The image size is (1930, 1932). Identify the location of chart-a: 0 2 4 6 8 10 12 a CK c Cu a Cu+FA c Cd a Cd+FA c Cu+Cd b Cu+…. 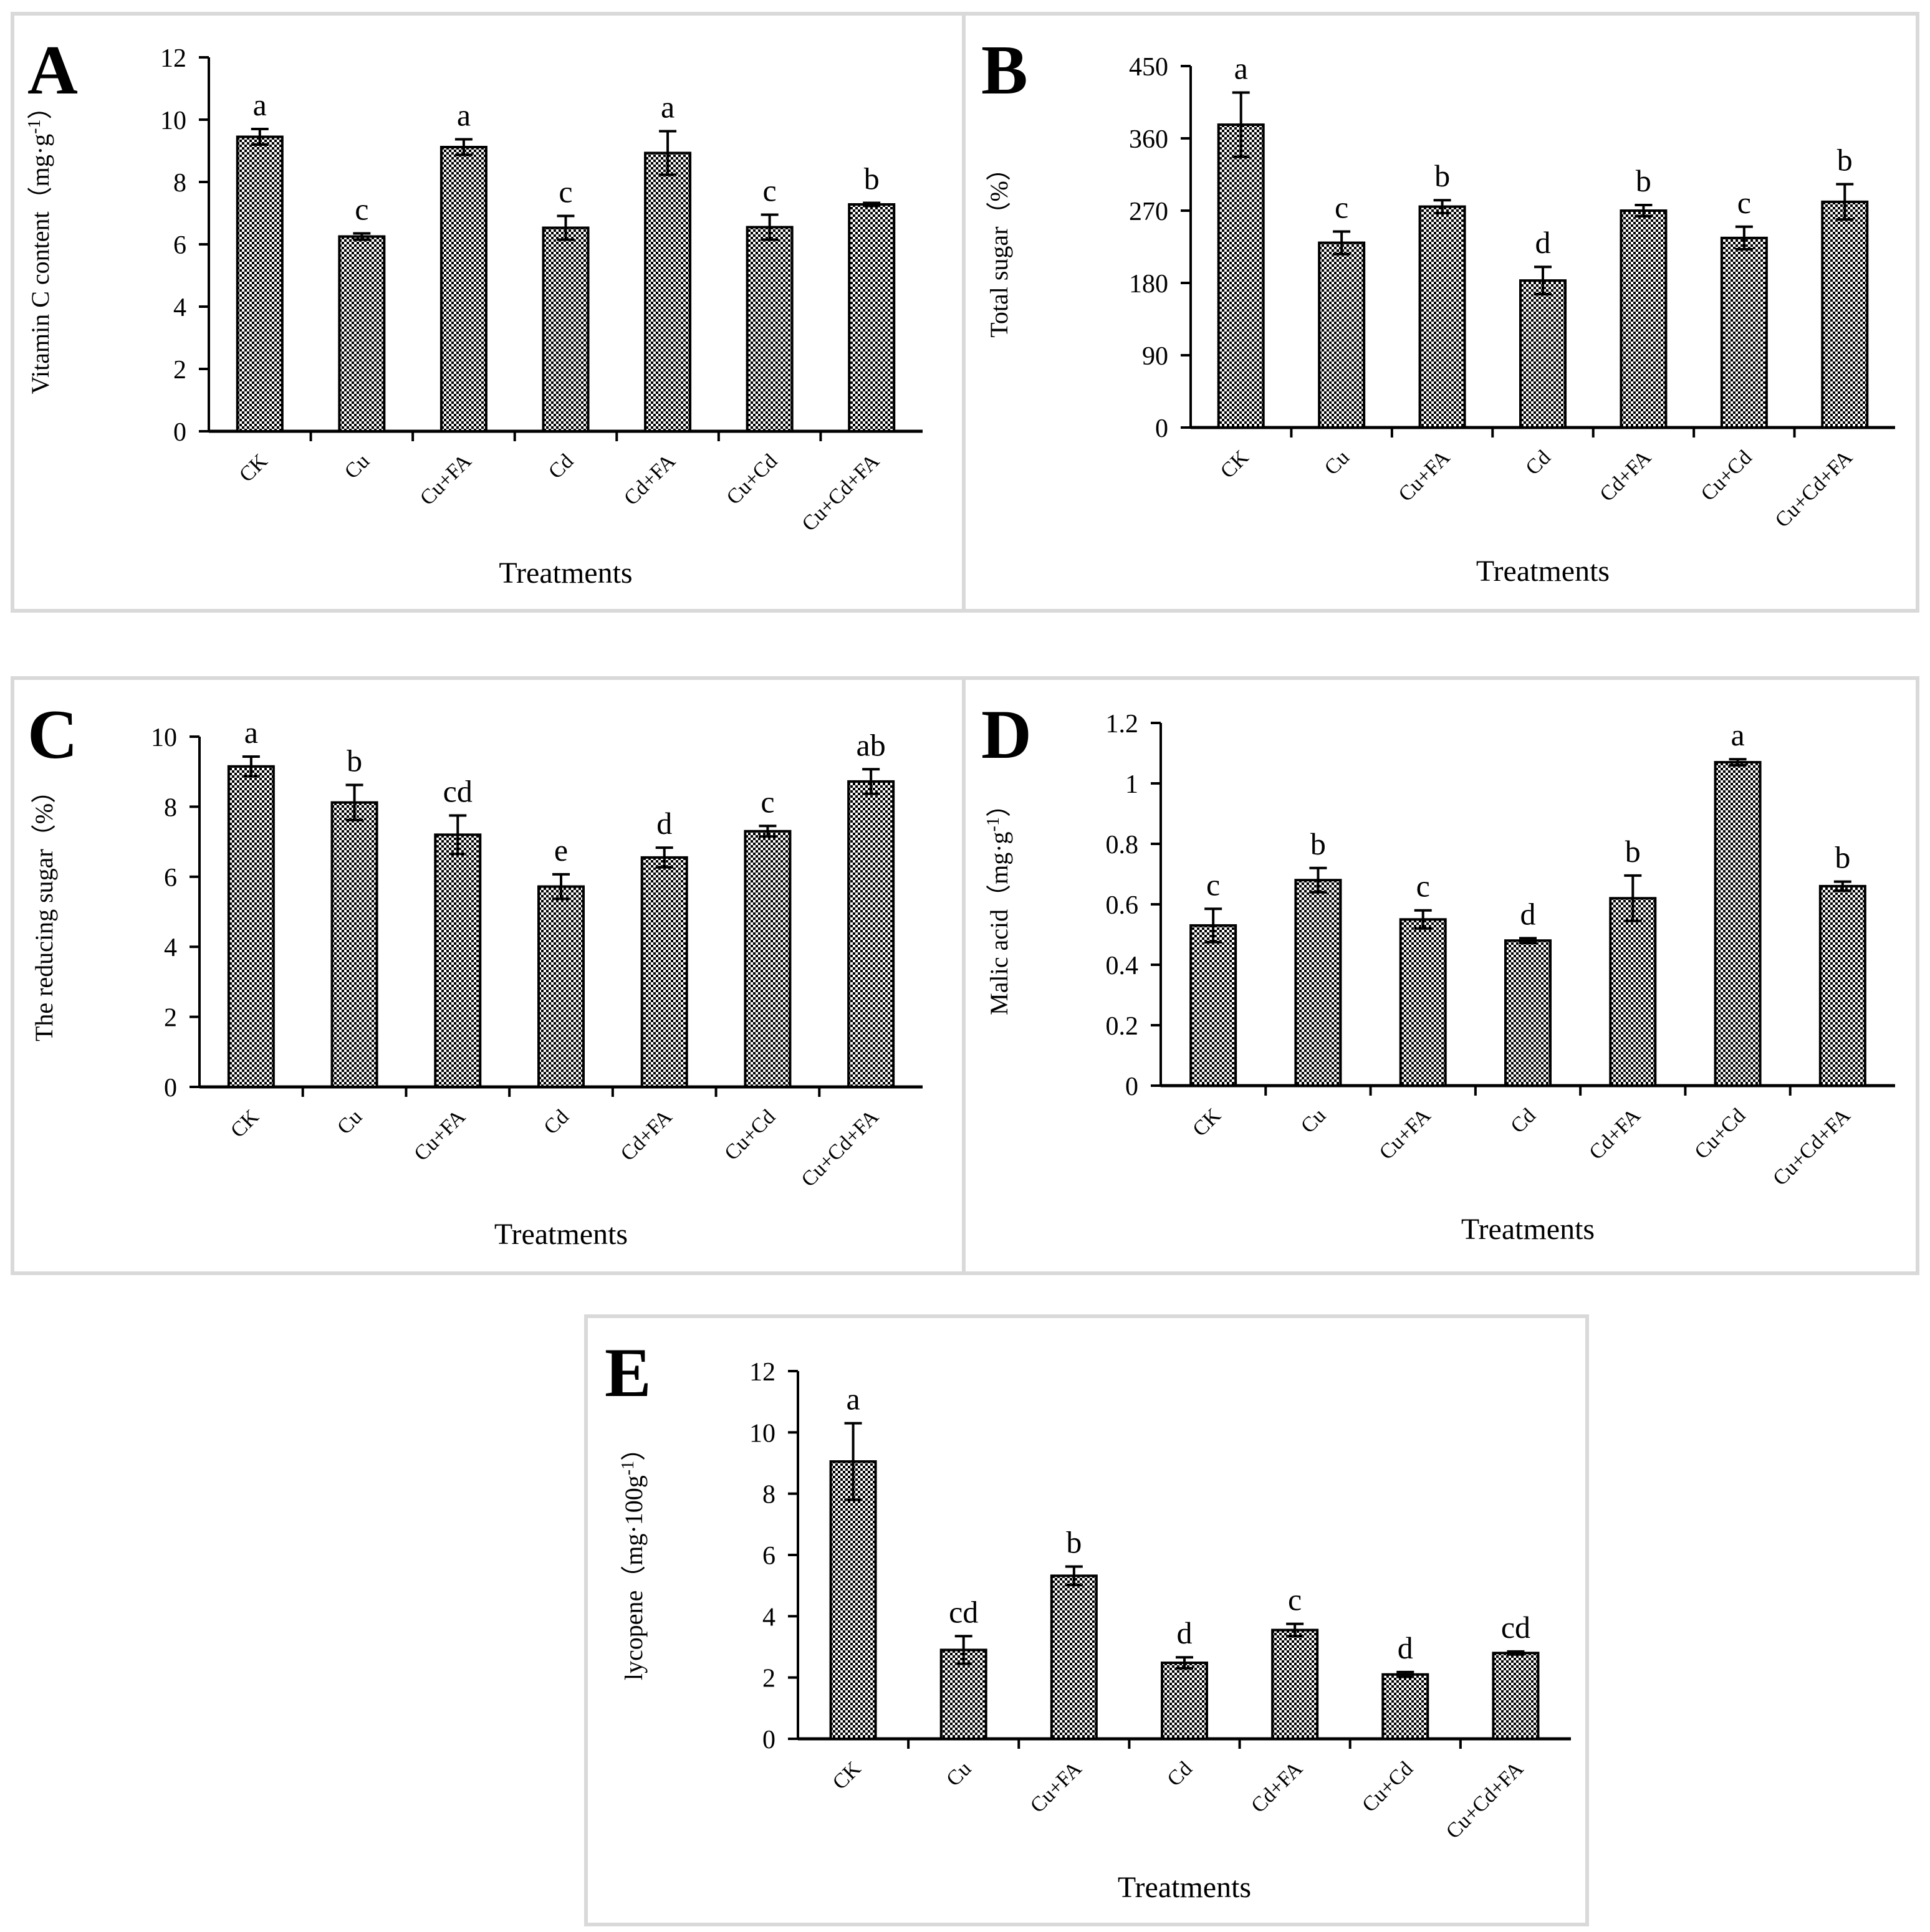
(474, 317).